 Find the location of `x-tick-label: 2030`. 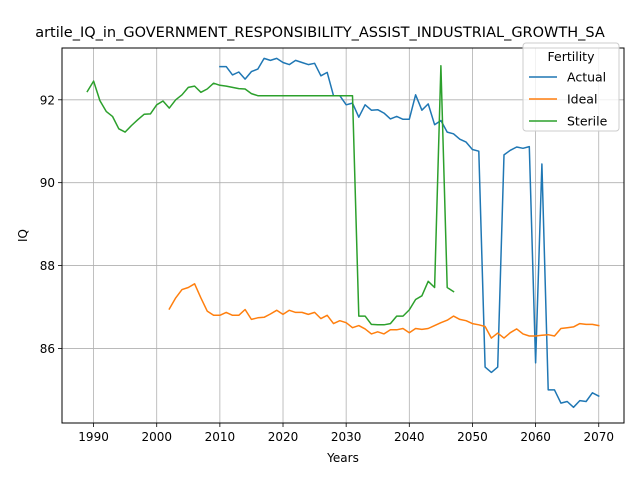

x-tick-label: 2030 is located at coordinates (346, 437).